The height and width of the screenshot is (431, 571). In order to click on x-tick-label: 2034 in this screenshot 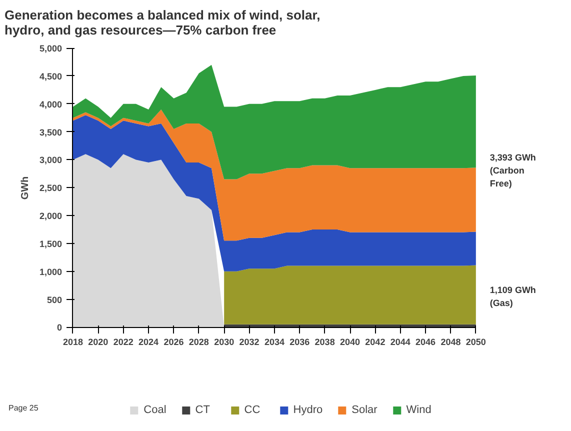, I will do `click(274, 342)`.